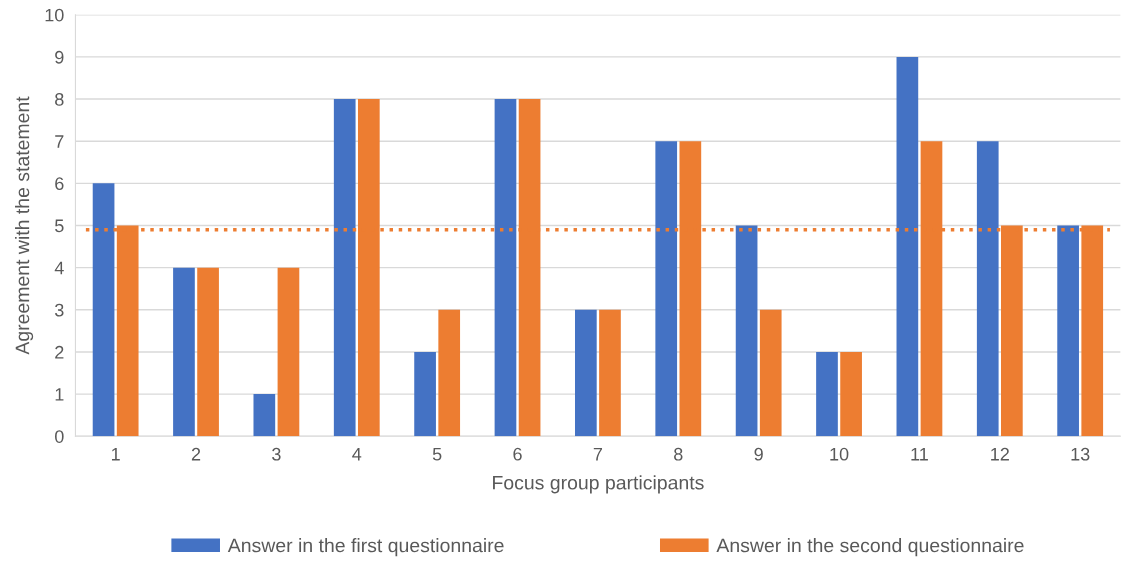 Image resolution: width=1126 pixels, height=568 pixels. What do you see at coordinates (437, 454) in the screenshot?
I see `x-tick-label: 5` at bounding box center [437, 454].